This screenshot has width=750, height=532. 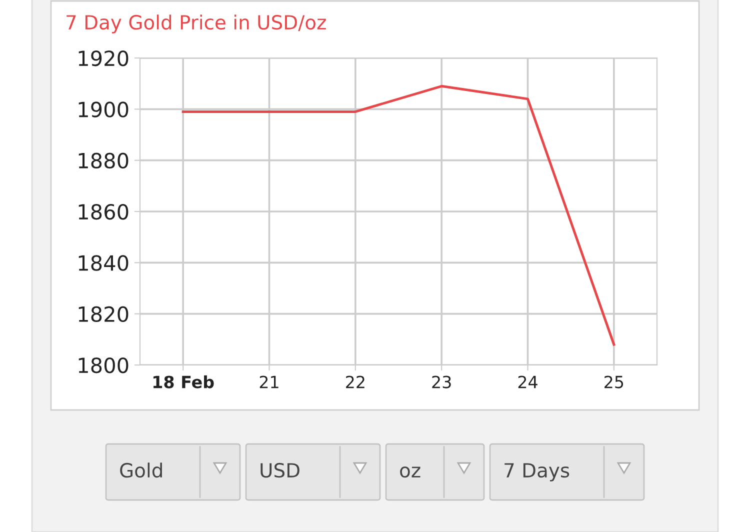 What do you see at coordinates (103, 263) in the screenshot?
I see `y-tick-label: 1840` at bounding box center [103, 263].